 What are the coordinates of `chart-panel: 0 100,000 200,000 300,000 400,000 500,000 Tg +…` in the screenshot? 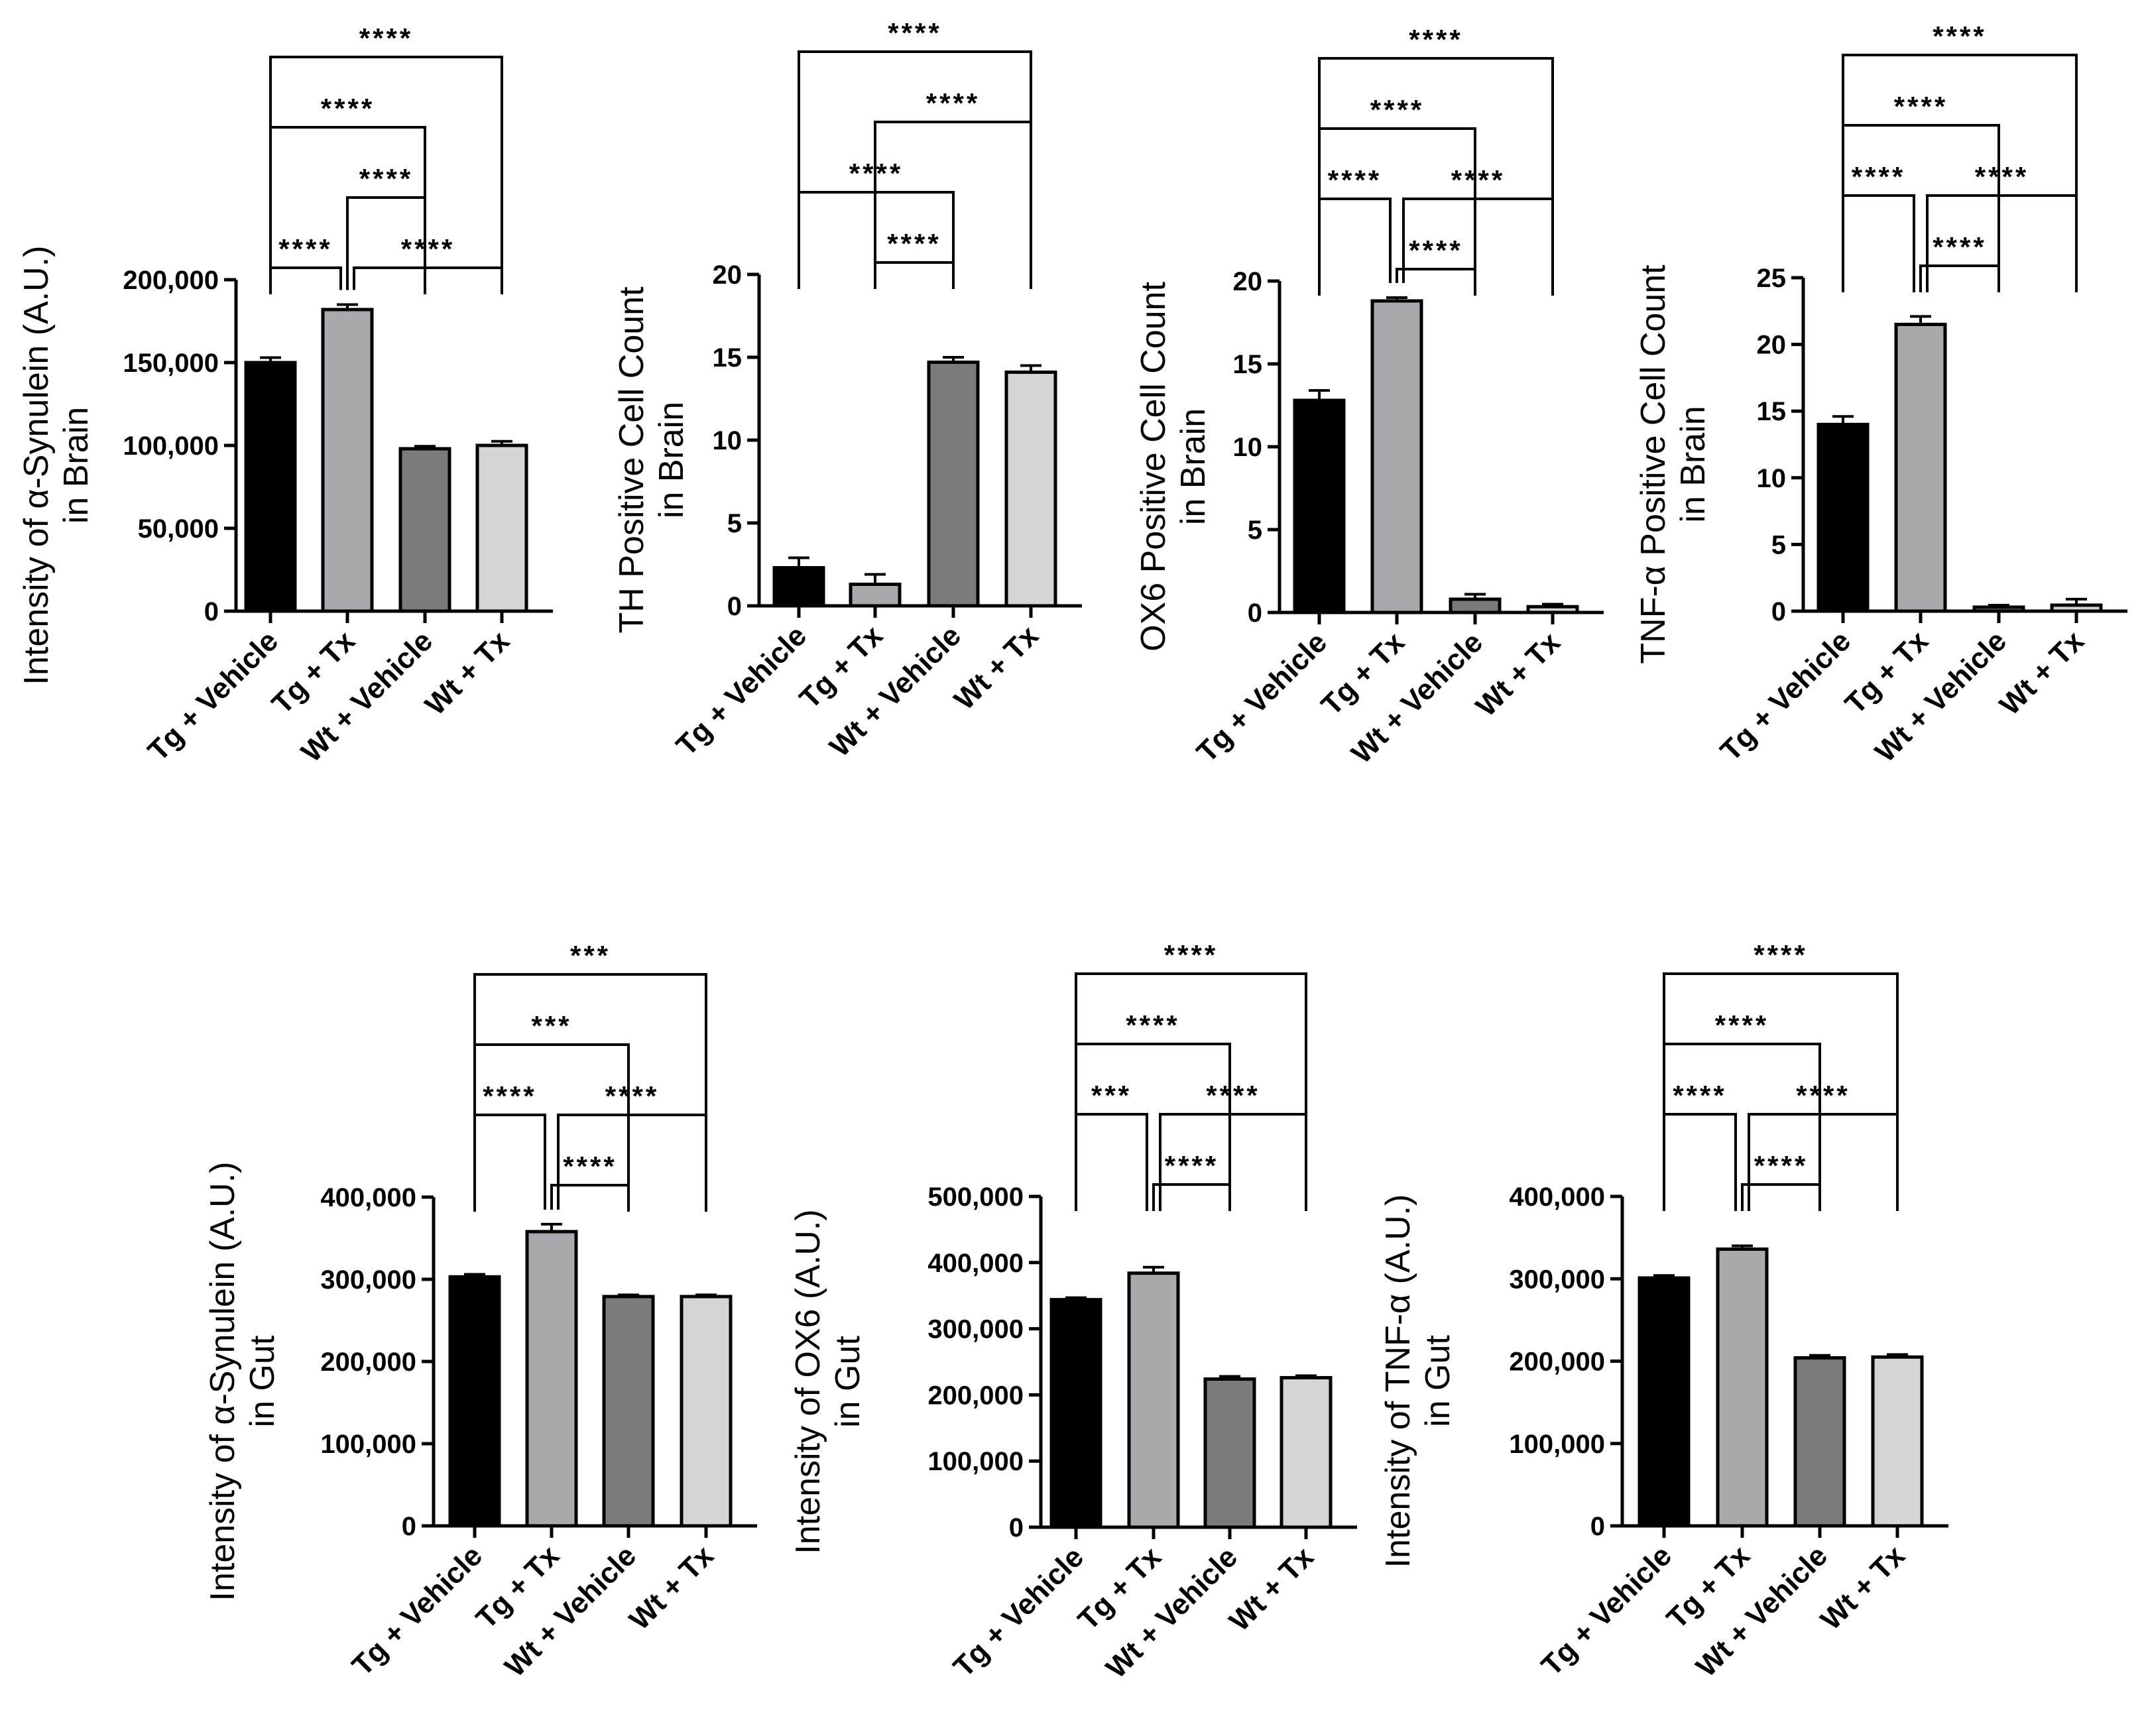 It's located at (1073, 1311).